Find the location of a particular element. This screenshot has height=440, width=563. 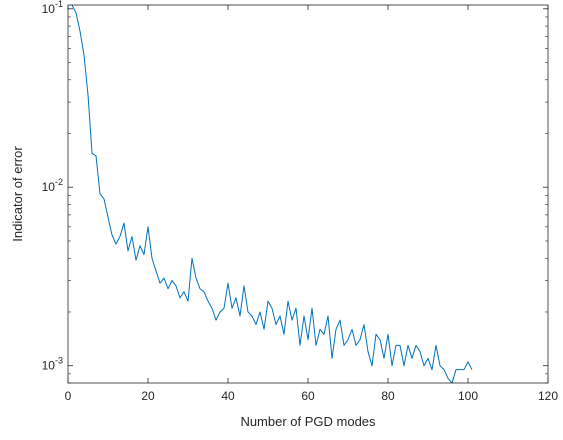

x-tick-label: 100 is located at coordinates (468, 396).